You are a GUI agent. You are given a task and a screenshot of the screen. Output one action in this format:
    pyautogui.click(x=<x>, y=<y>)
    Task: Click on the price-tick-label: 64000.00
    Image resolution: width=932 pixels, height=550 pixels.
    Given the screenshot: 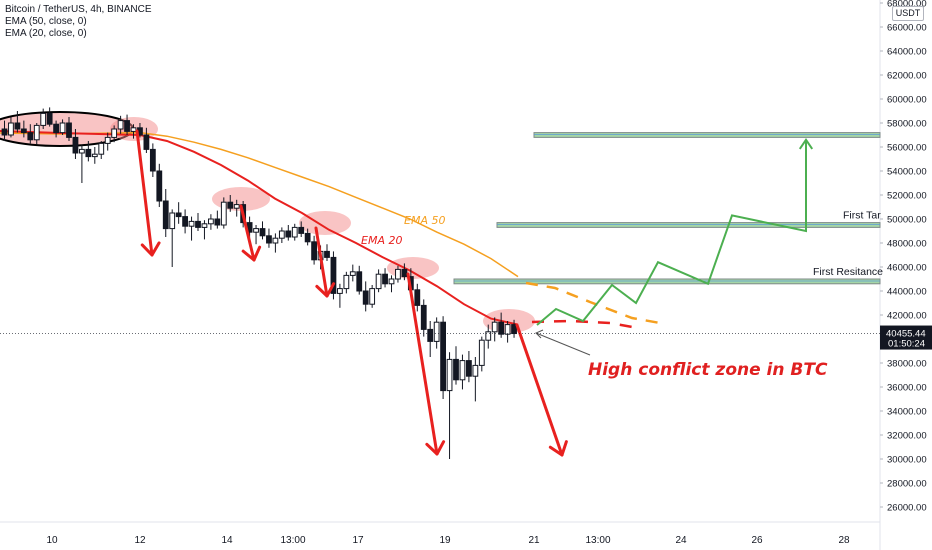 What is the action you would take?
    pyautogui.click(x=907, y=52)
    